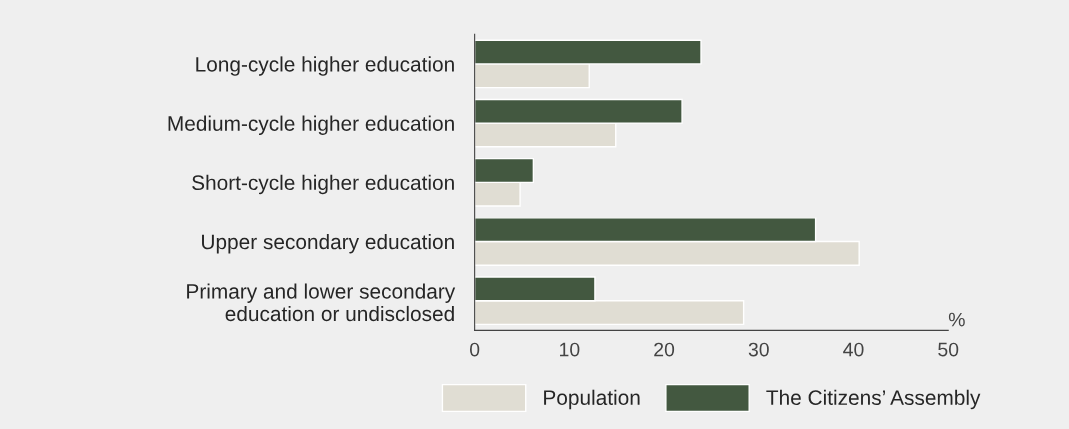 This screenshot has height=429, width=1069. What do you see at coordinates (956, 319) in the screenshot?
I see `x-axis-title: %` at bounding box center [956, 319].